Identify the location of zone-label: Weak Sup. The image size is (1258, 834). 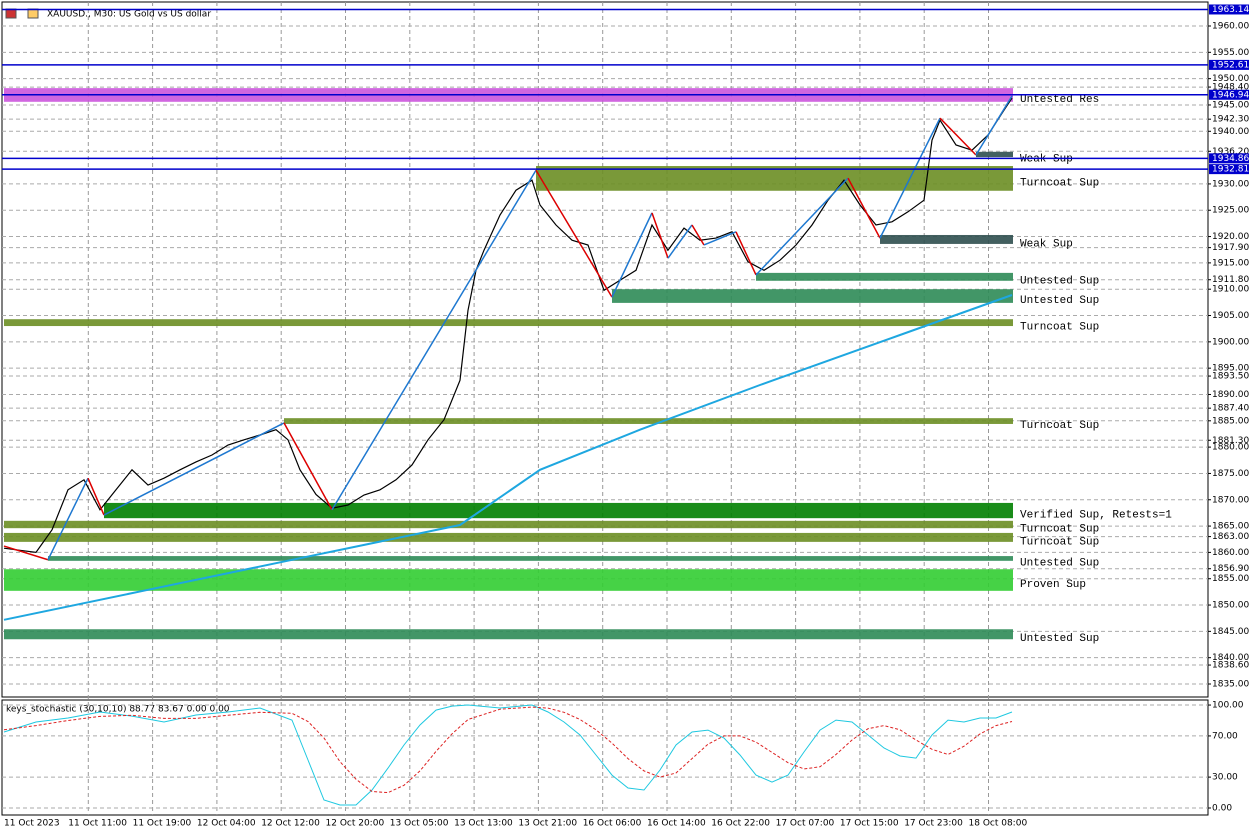
(1046, 159).